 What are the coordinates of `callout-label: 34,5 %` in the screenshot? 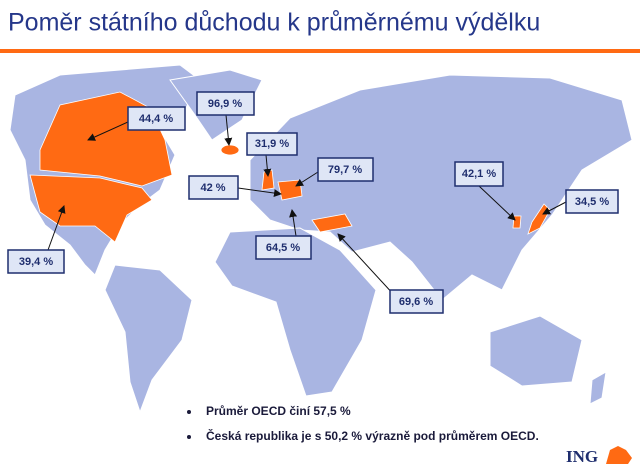 It's located at (592, 202).